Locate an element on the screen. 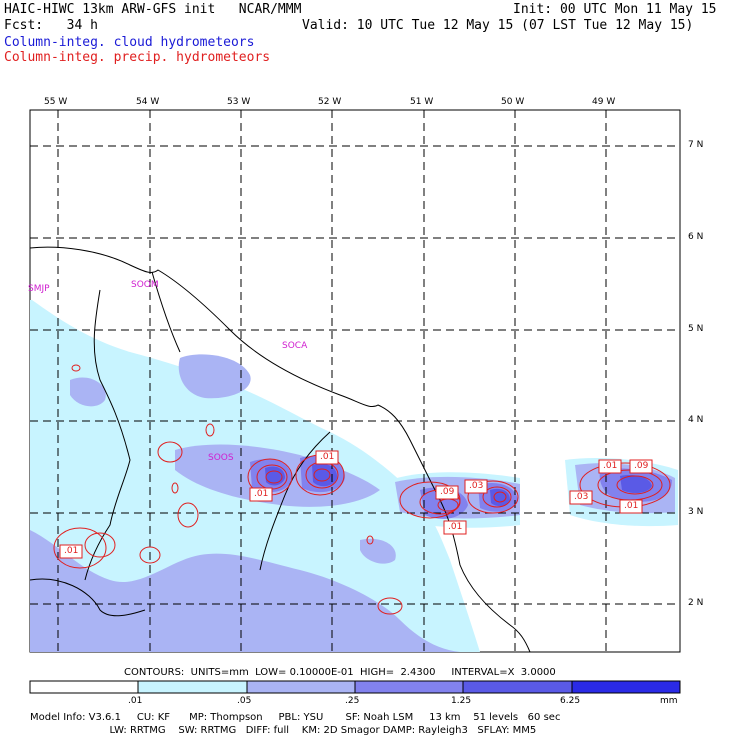 The width and height of the screenshot is (740, 740). init-time: Init: 00 UTC Mon 11 May 15 is located at coordinates (615, 9).